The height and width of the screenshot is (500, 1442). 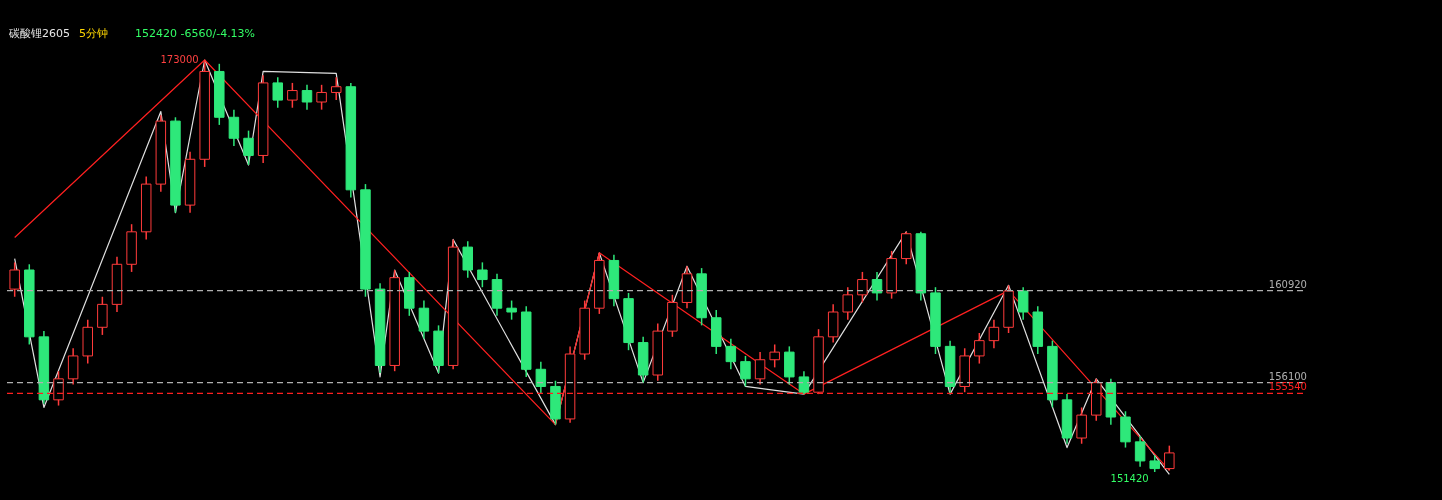 What do you see at coordinates (1287, 376) in the screenshot?
I see `ref-line-label: 156100` at bounding box center [1287, 376].